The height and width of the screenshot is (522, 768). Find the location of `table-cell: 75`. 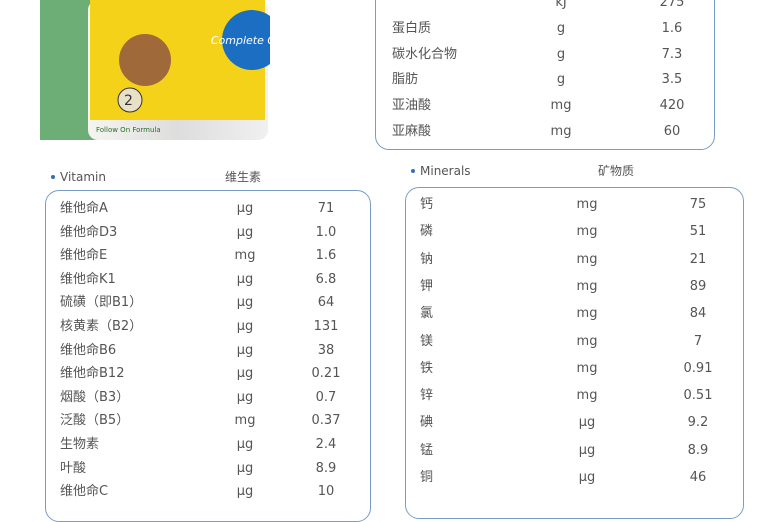

table-cell: 75 is located at coordinates (698, 204).